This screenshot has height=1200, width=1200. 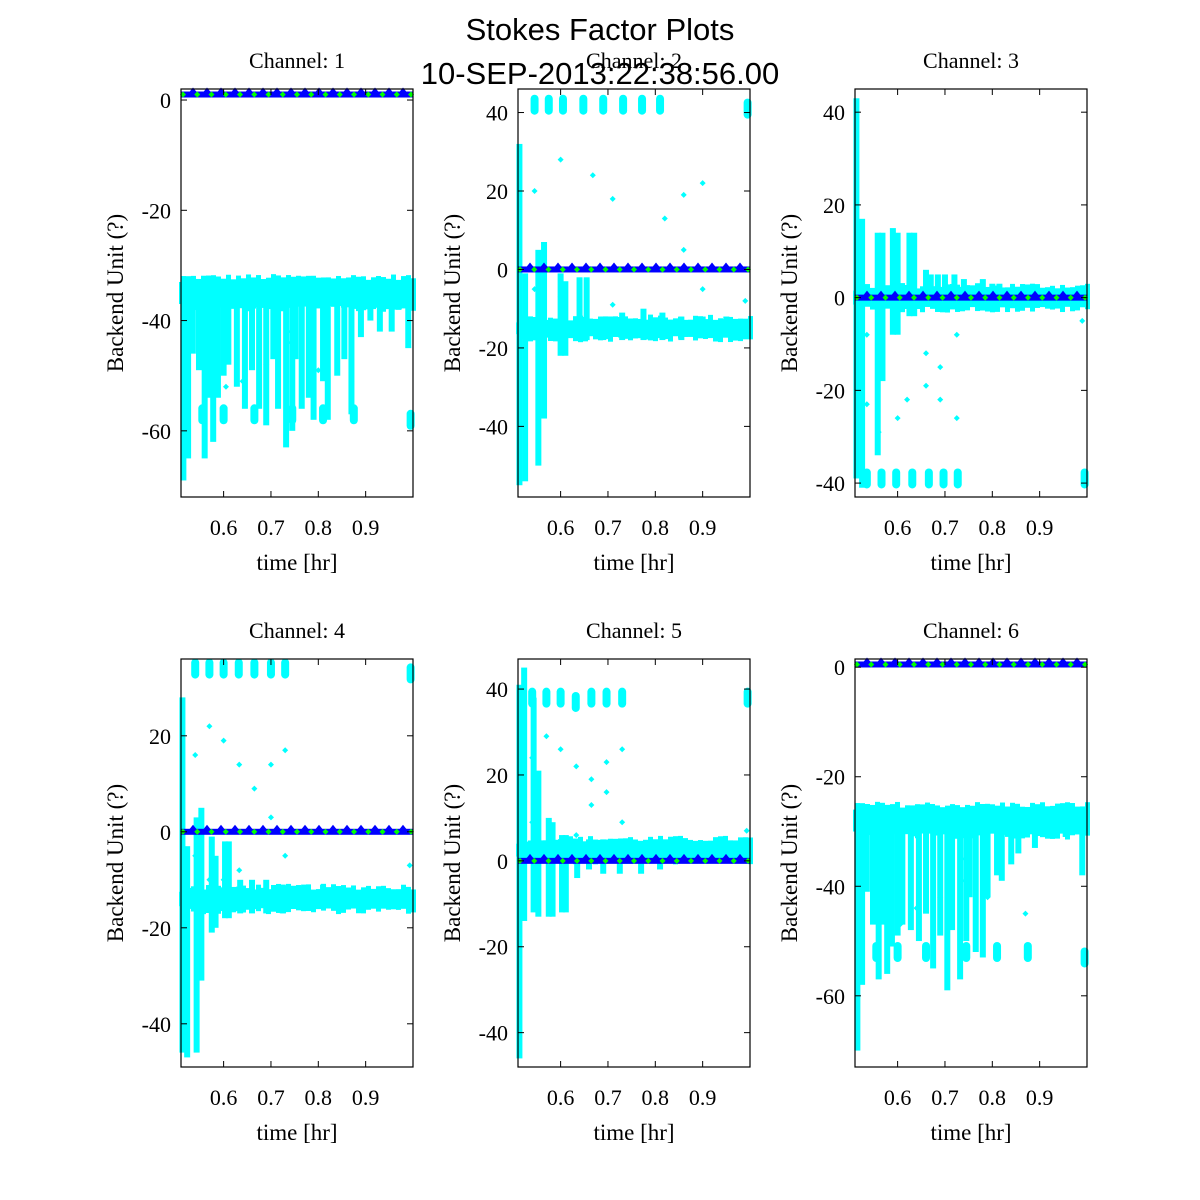 What do you see at coordinates (830, 390) in the screenshot?
I see `y-tick-label: -20` at bounding box center [830, 390].